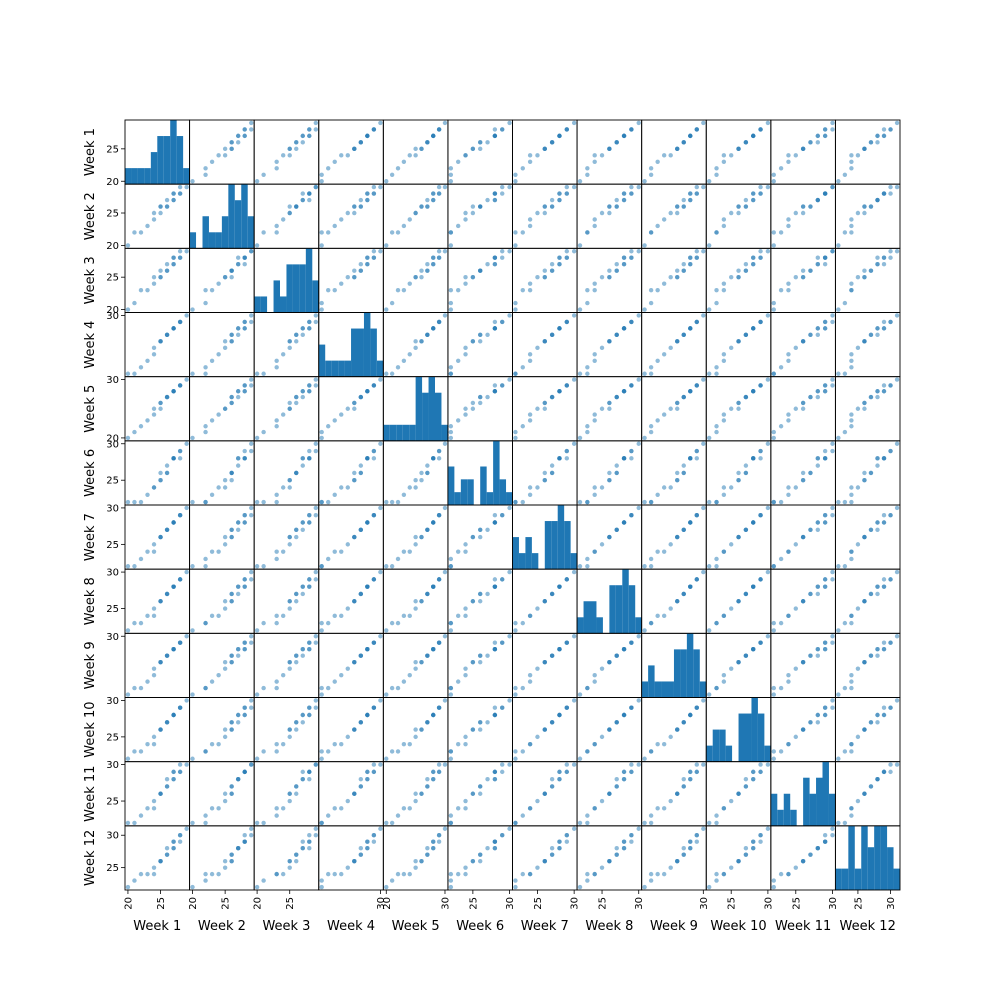 This screenshot has width=1000, height=1000. What do you see at coordinates (193, 903) in the screenshot?
I see `x-tick-label: 20` at bounding box center [193, 903].